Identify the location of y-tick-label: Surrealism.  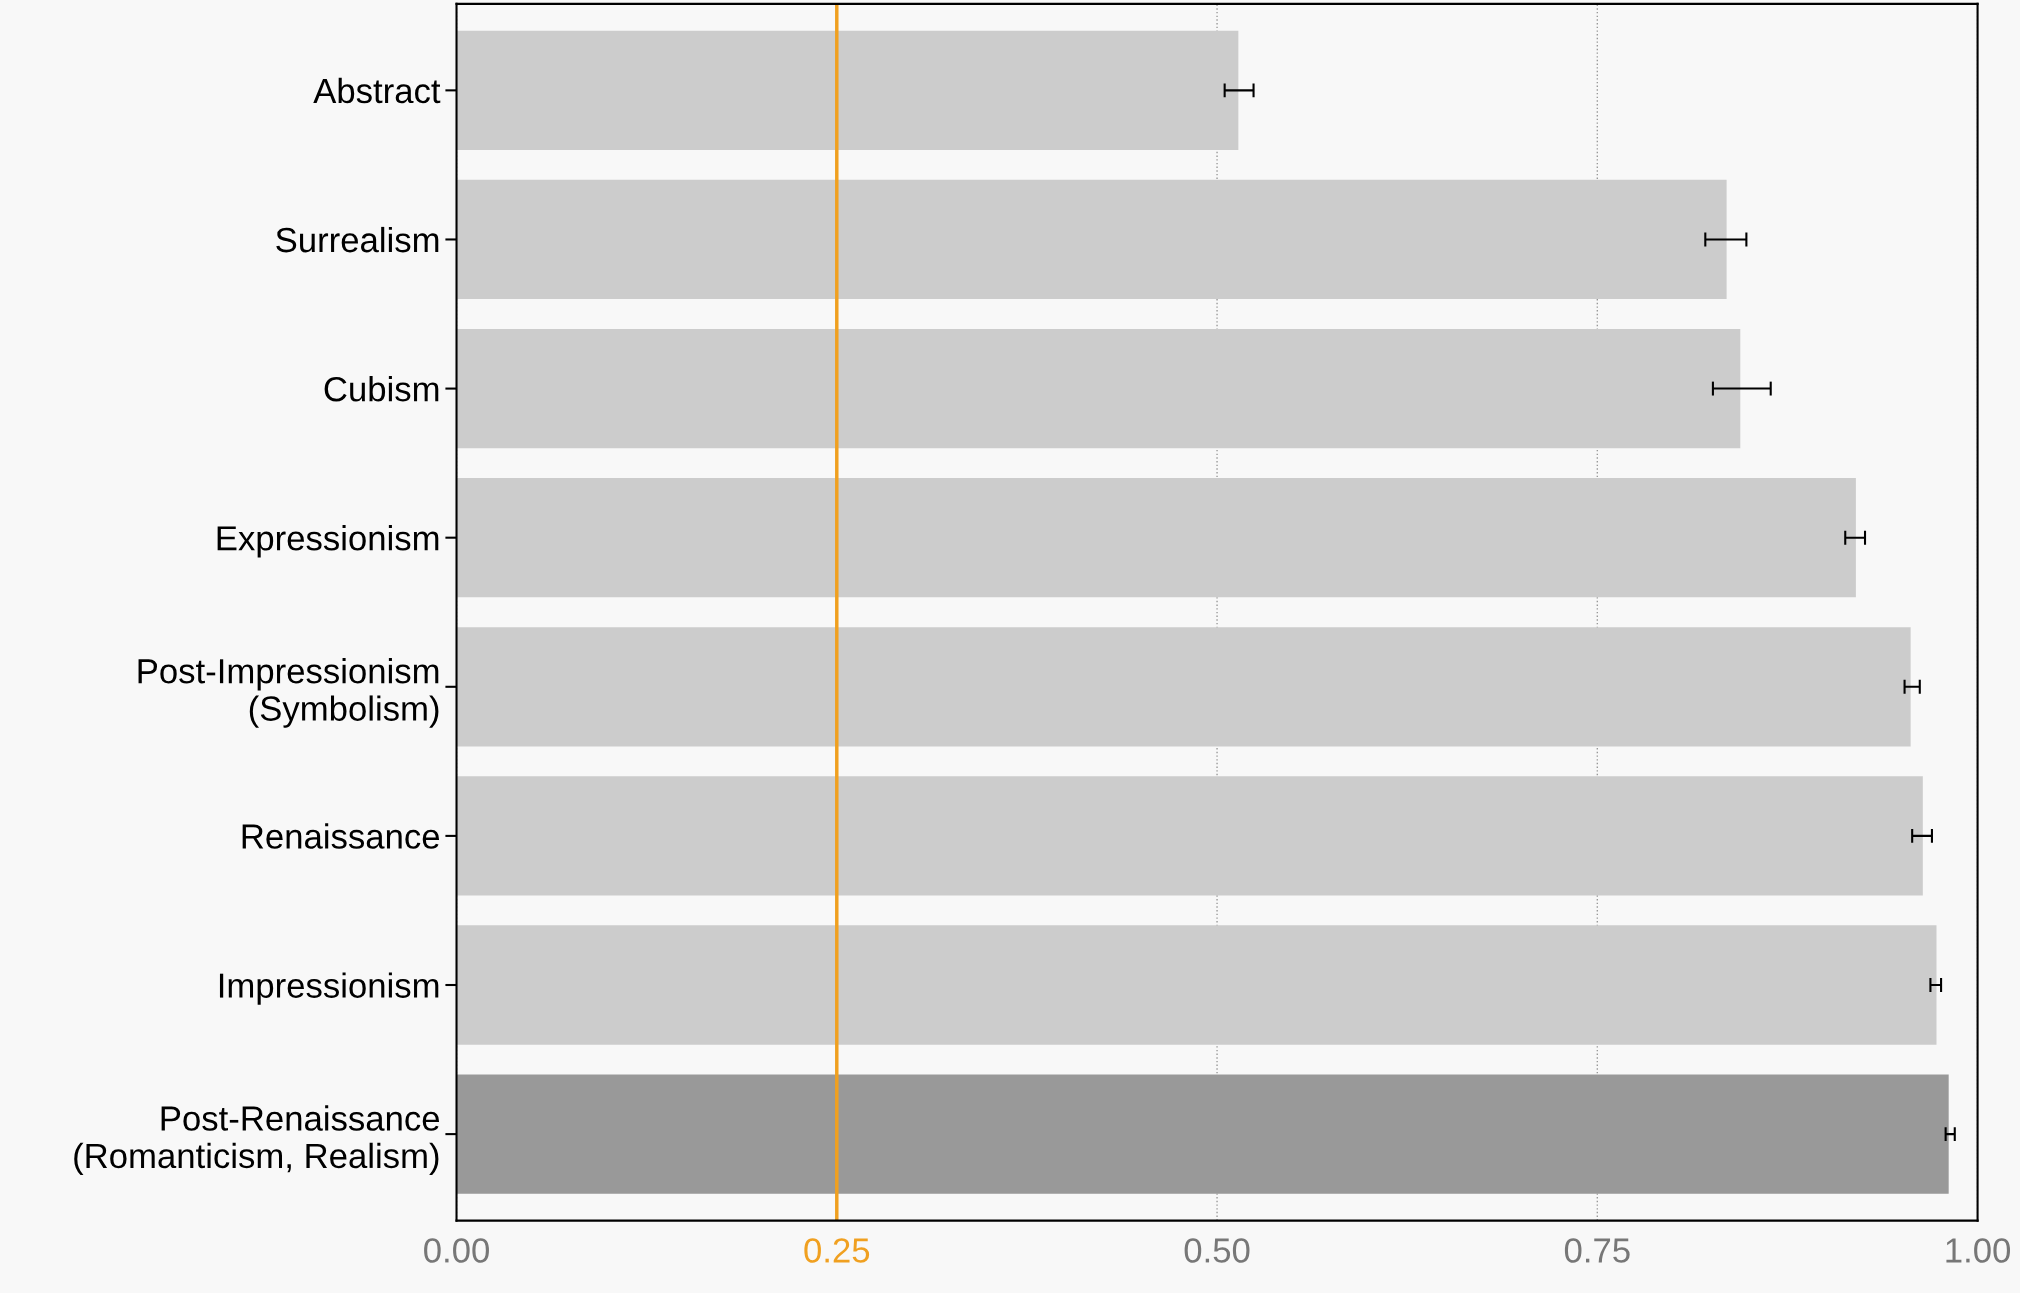
(357, 239).